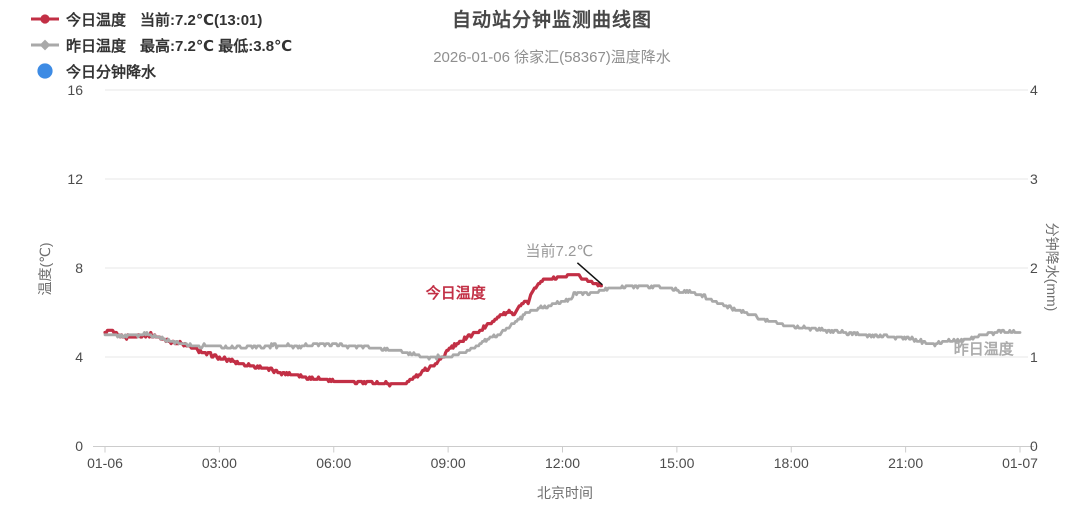  What do you see at coordinates (334, 463) in the screenshot?
I see `x-tick-label: 06:00` at bounding box center [334, 463].